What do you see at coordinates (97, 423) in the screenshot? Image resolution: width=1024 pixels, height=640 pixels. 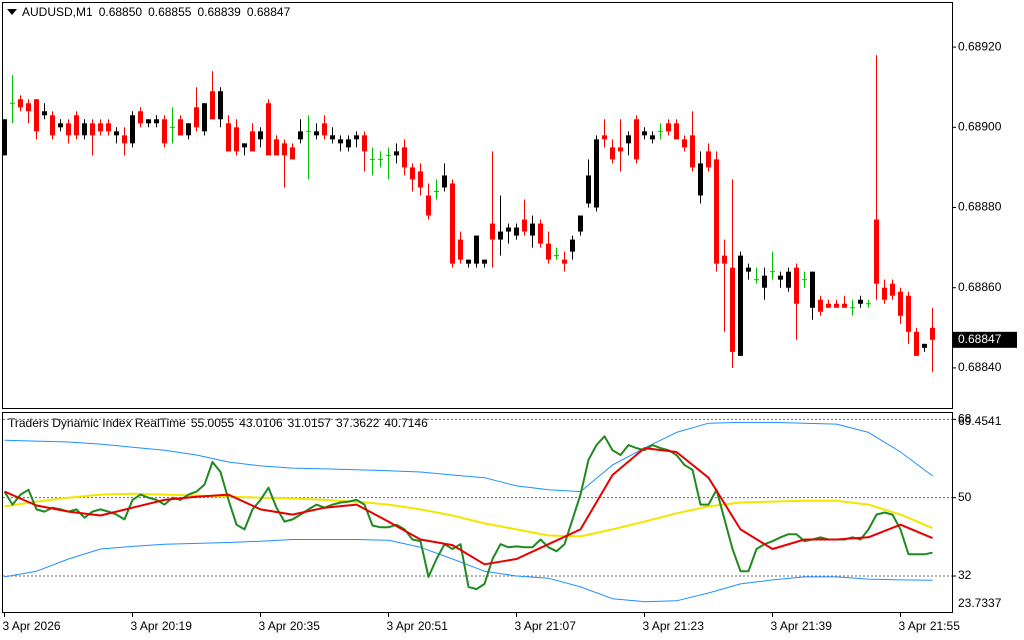 I see `indicator-title: Traders Dynamic Index RealTime` at bounding box center [97, 423].